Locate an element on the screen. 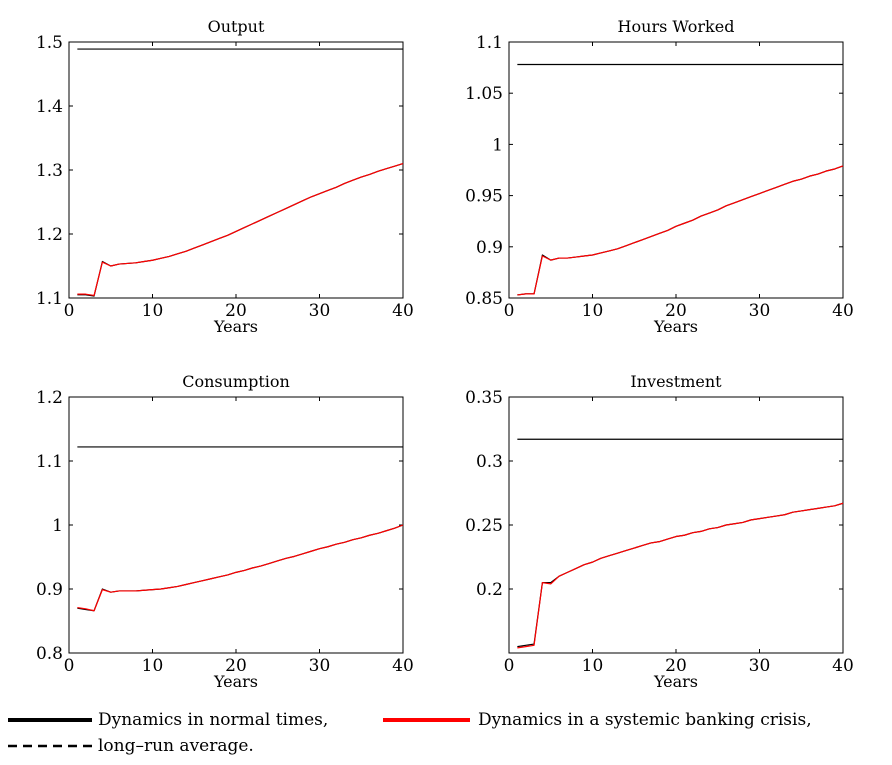 The width and height of the screenshot is (892, 765). y-tick-label: 0.95 is located at coordinates (484, 197).